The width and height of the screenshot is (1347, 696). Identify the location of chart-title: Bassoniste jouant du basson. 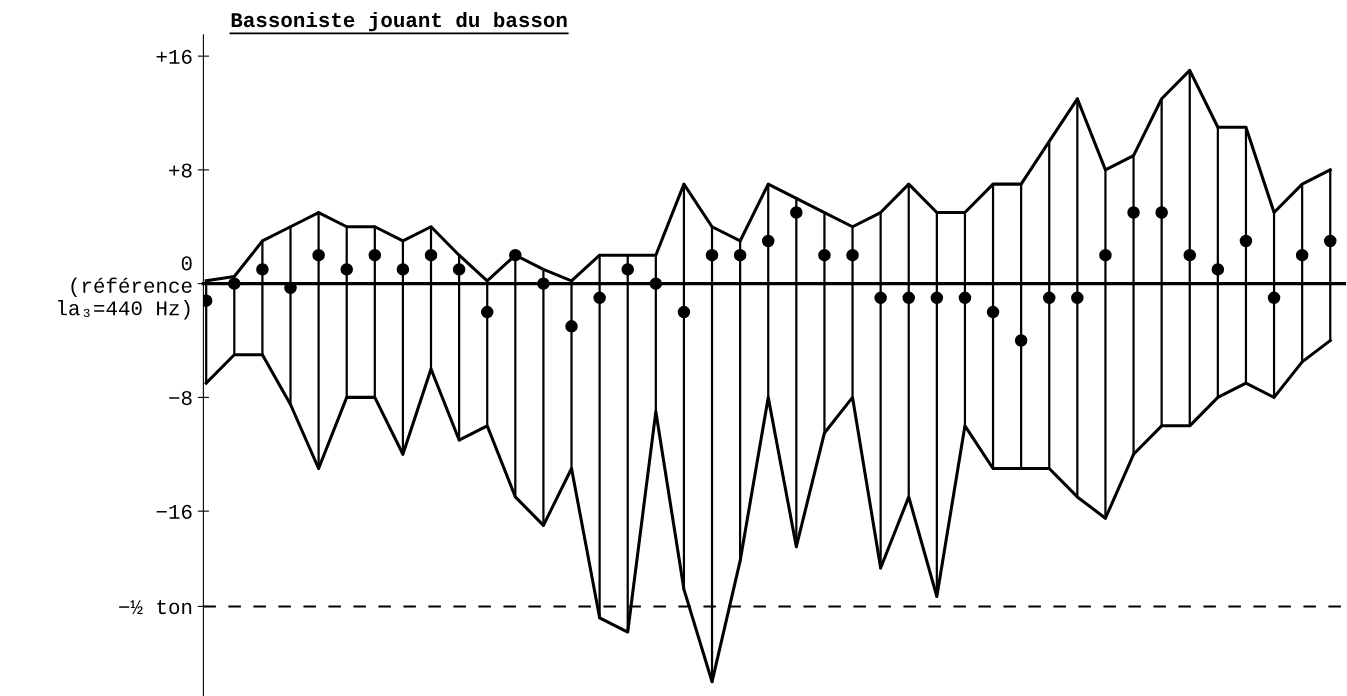
(399, 21).